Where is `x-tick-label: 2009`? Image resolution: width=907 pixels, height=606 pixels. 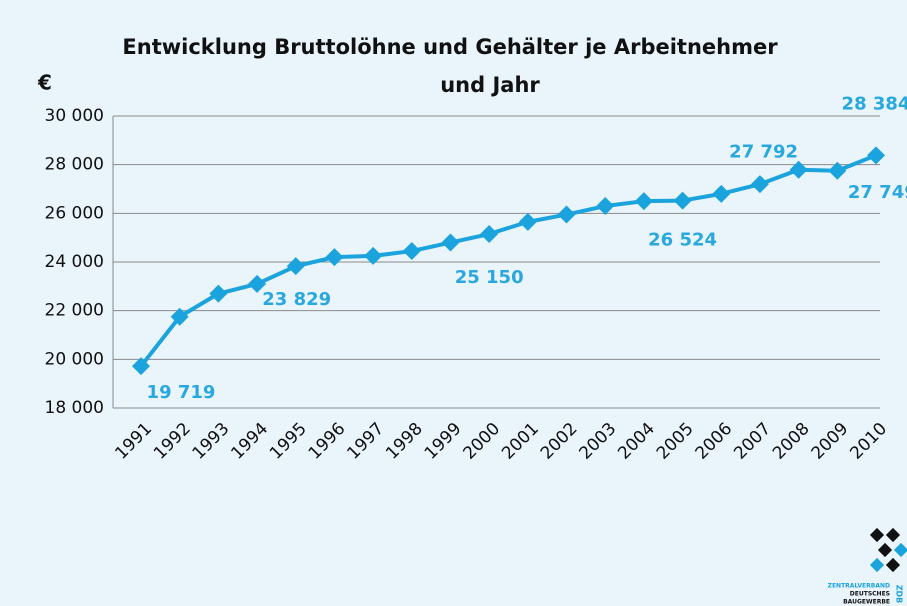
x-tick-label: 2009 is located at coordinates (830, 441).